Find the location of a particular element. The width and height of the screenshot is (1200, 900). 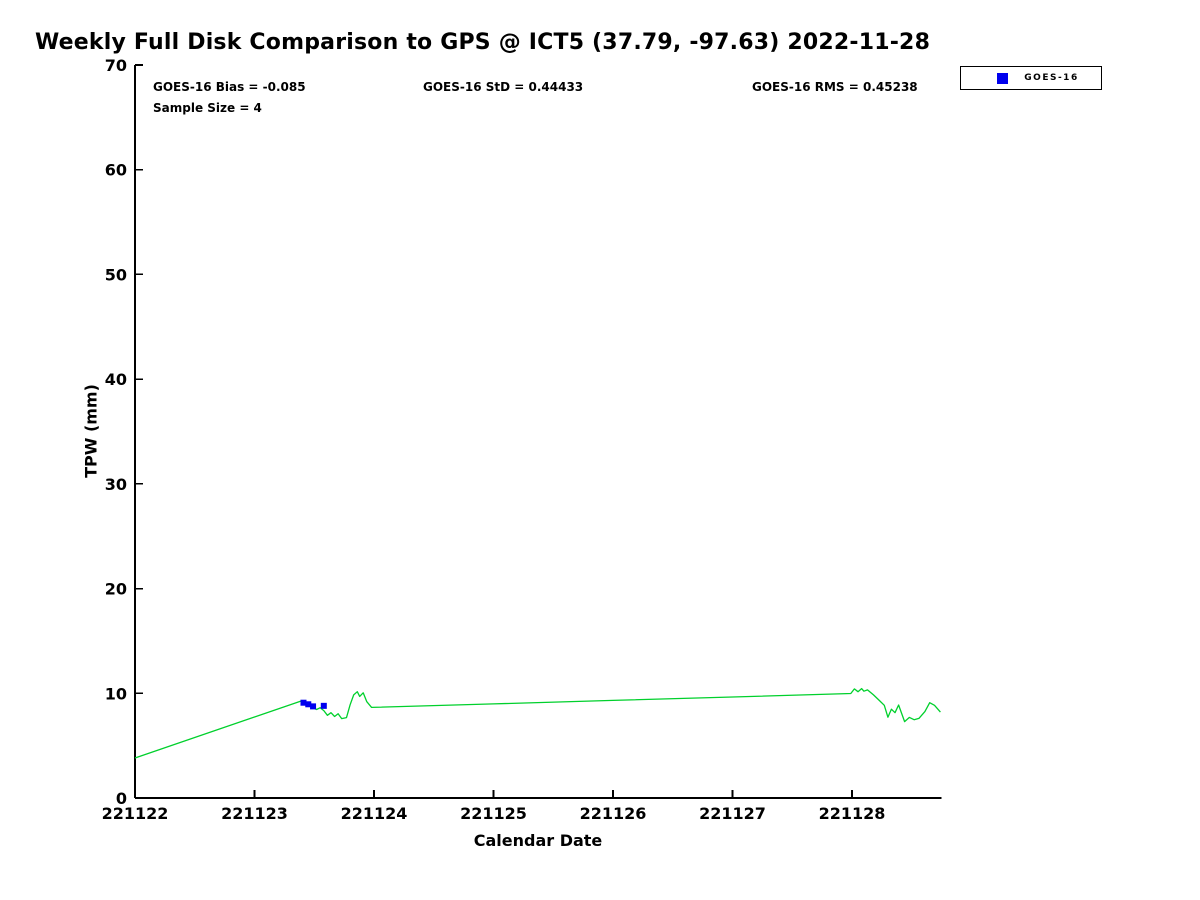

legend: GOES-16 is located at coordinates (1031, 78).